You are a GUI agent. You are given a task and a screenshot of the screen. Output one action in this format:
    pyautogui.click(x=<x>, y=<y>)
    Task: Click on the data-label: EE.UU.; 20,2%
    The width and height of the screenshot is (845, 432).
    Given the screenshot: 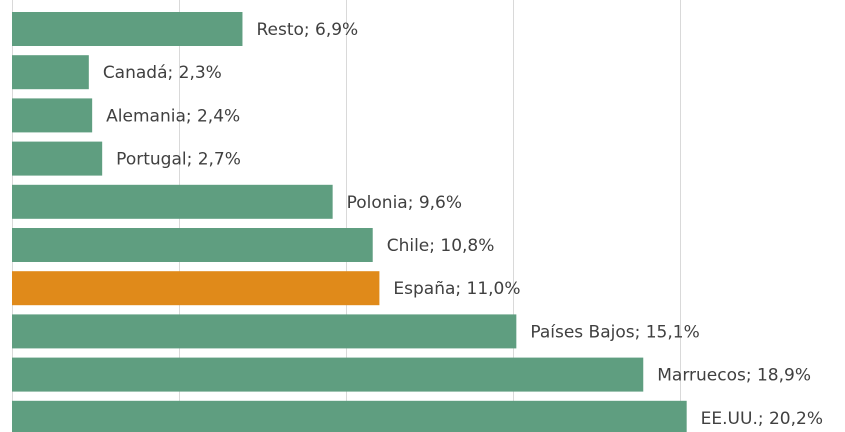 What is the action you would take?
    pyautogui.click(x=762, y=419)
    